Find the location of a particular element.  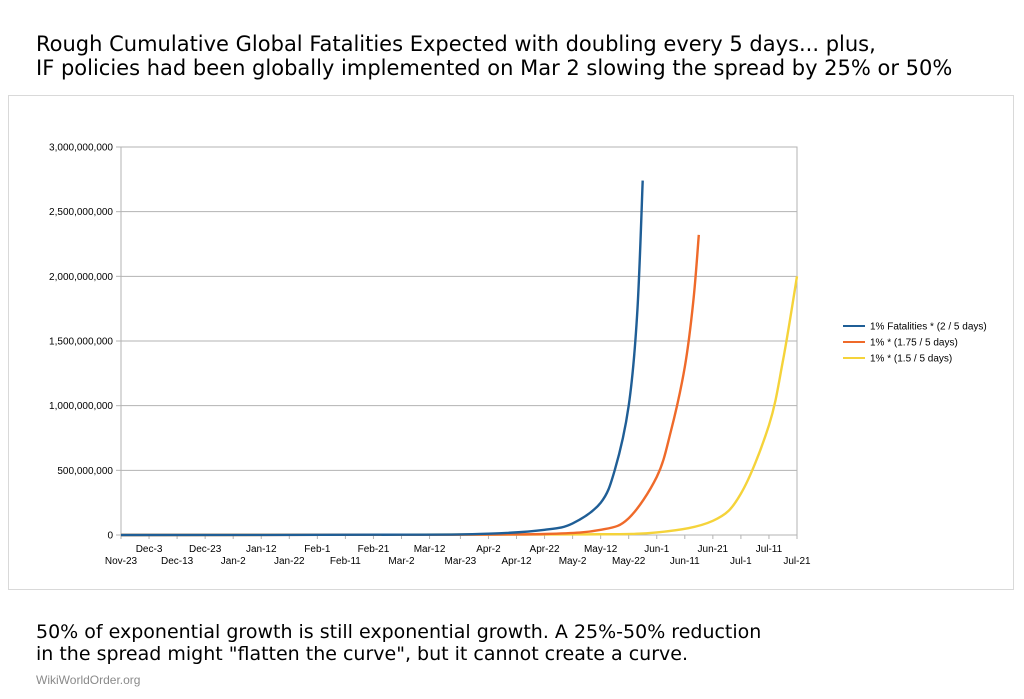

x-tick-label: Jun-21 is located at coordinates (713, 549).